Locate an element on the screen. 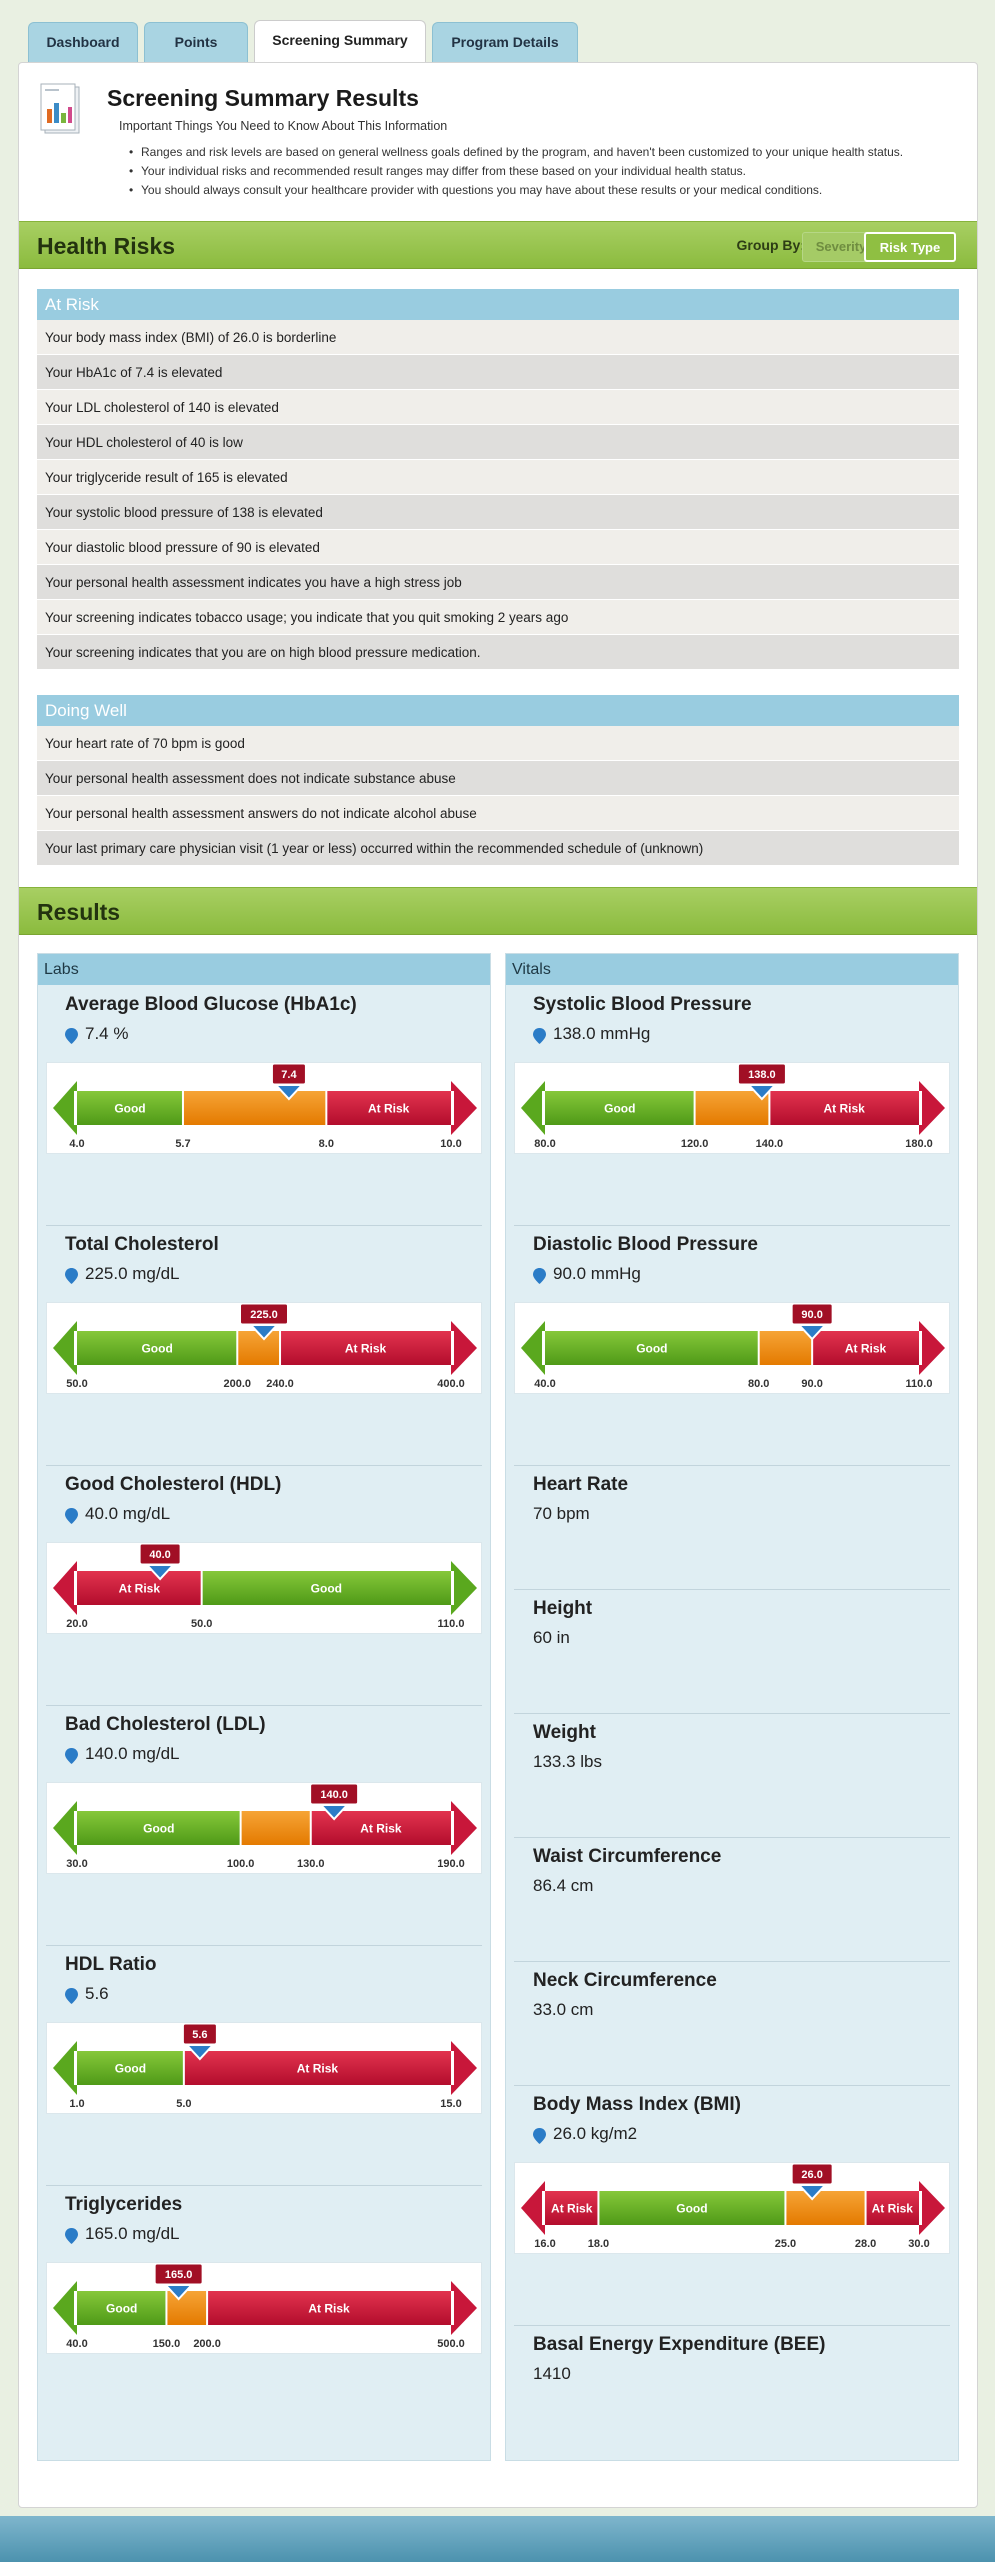 The width and height of the screenshot is (995, 2562). tick-label: 80.0 is located at coordinates (544, 1144).